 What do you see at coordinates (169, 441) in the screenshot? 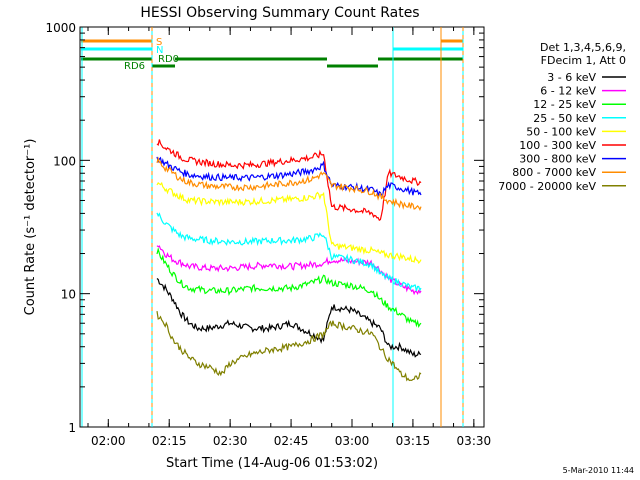
I see `x-tick-label-1: 02:15` at bounding box center [169, 441].